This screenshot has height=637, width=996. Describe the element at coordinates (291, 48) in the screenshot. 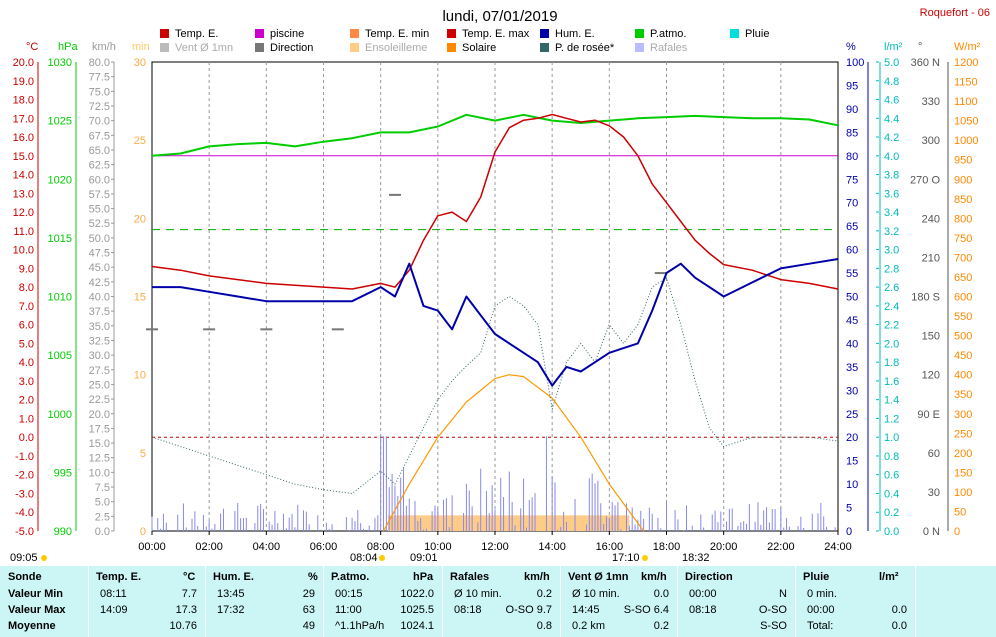

I see `legend-label: Direction` at that location.